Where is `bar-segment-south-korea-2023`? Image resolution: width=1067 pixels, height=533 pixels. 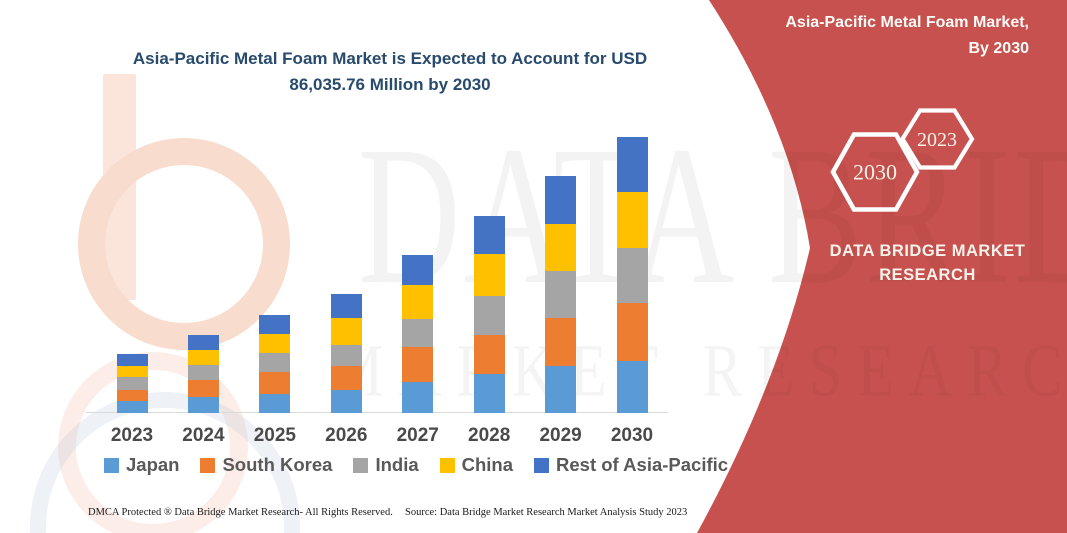 bar-segment-south-korea-2023 is located at coordinates (132, 395).